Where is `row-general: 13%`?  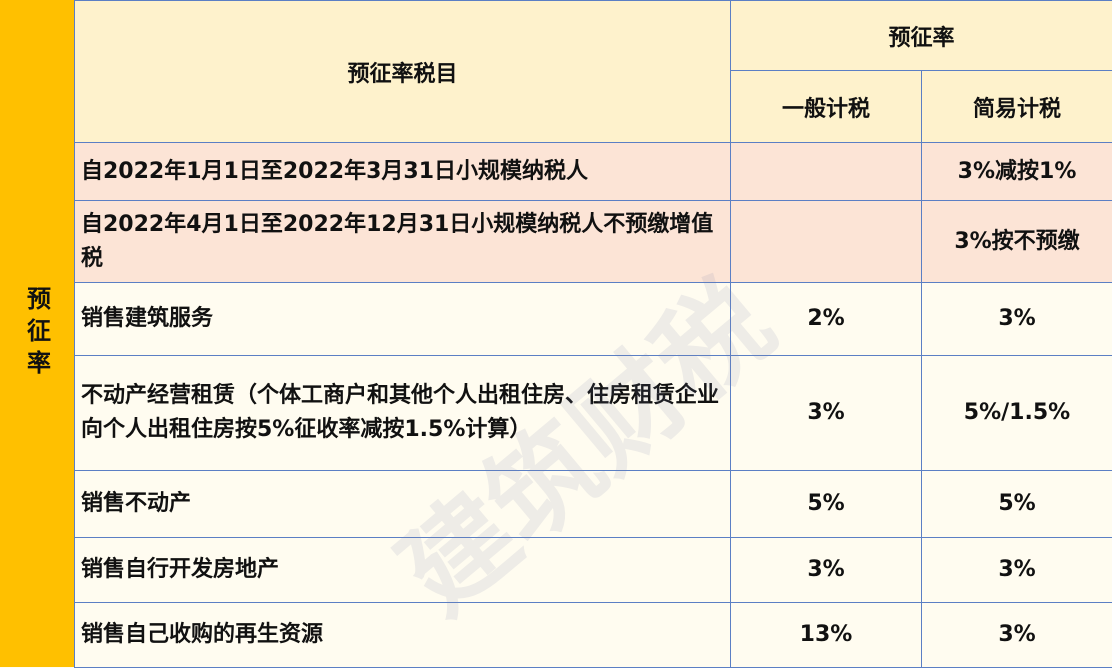
row-general: 13% is located at coordinates (826, 635).